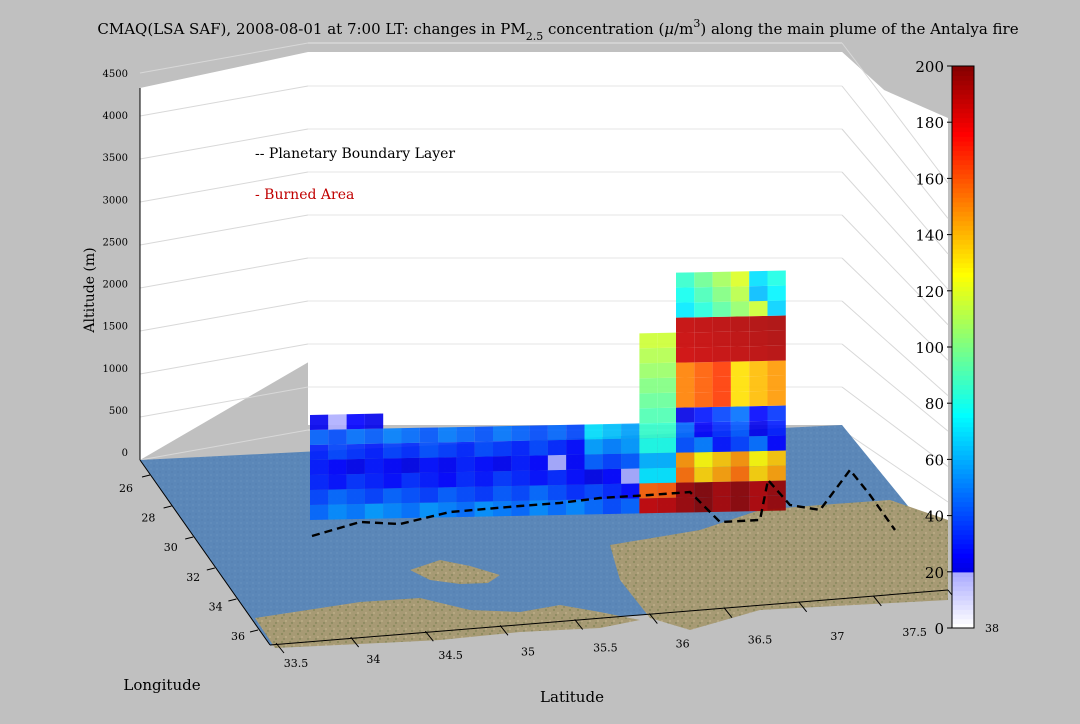 This screenshot has width=1080, height=724. Describe the element at coordinates (939, 629) in the screenshot. I see `colorbar-tick-label: 0` at that location.